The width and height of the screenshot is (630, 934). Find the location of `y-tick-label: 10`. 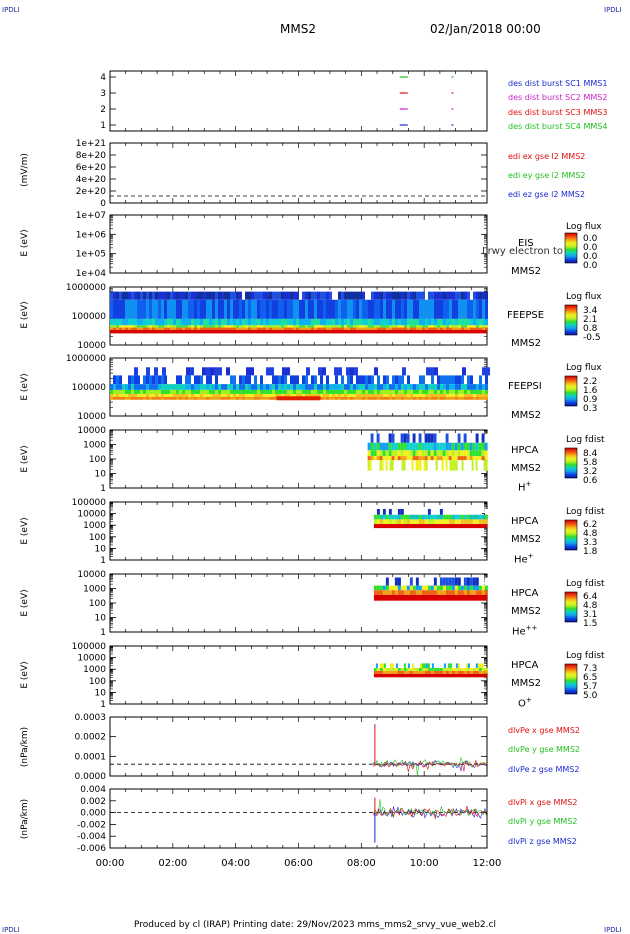

y-tick-label: 10 is located at coordinates (101, 619).